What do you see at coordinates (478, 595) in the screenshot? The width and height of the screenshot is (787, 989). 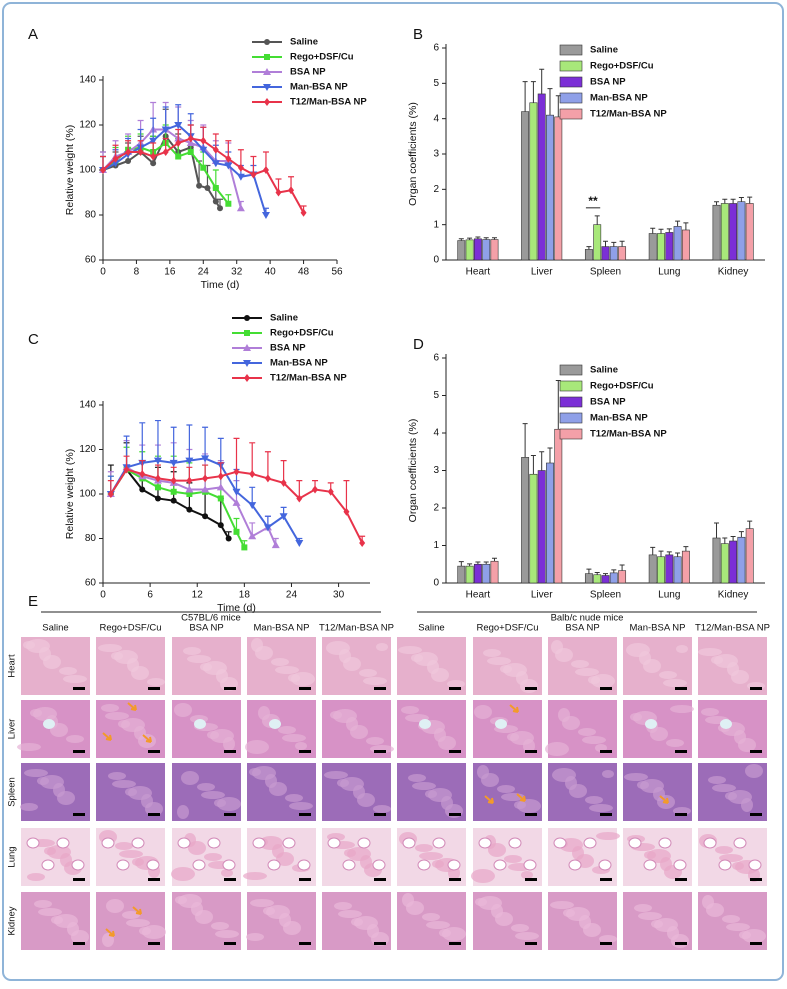 I see `x-tick-label: Heart` at bounding box center [478, 595].